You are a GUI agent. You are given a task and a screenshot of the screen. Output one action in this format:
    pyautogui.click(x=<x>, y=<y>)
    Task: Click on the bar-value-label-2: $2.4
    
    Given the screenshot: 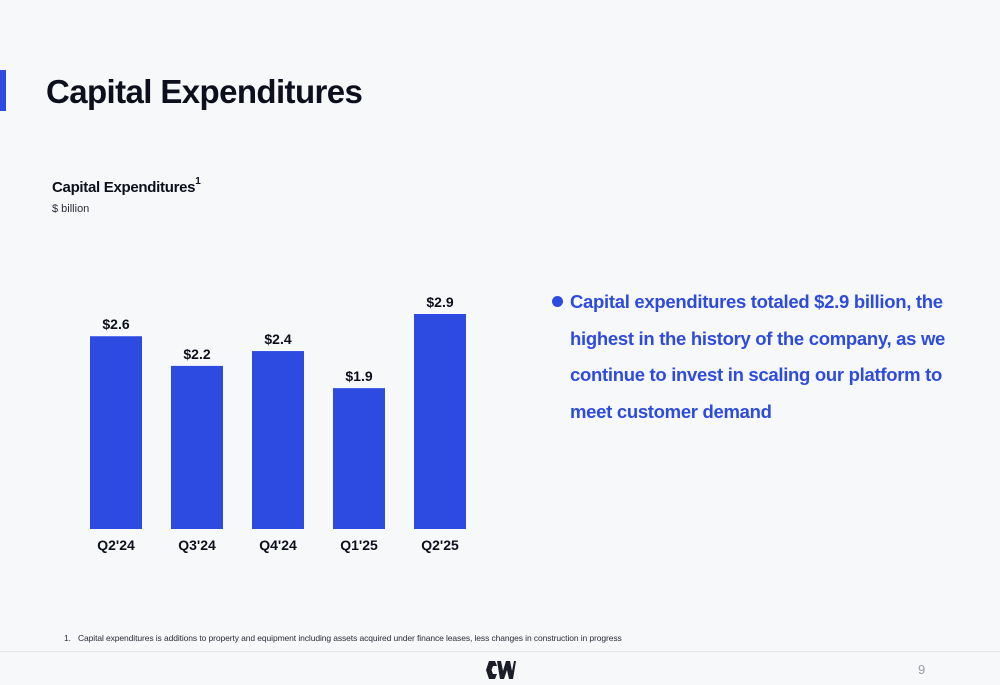 What is the action you would take?
    pyautogui.click(x=277, y=339)
    